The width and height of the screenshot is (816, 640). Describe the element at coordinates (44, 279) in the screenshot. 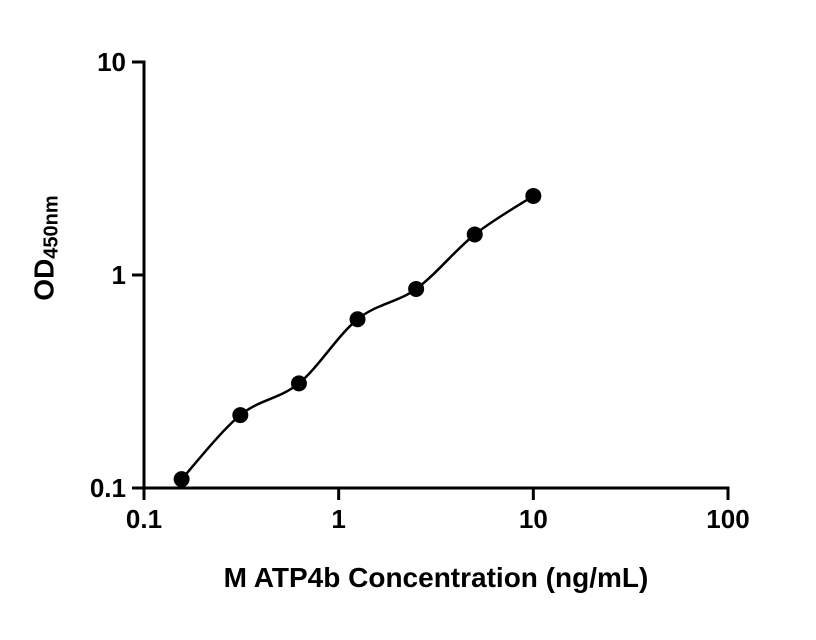

I see `y-axis-label-main: OD` at that location.